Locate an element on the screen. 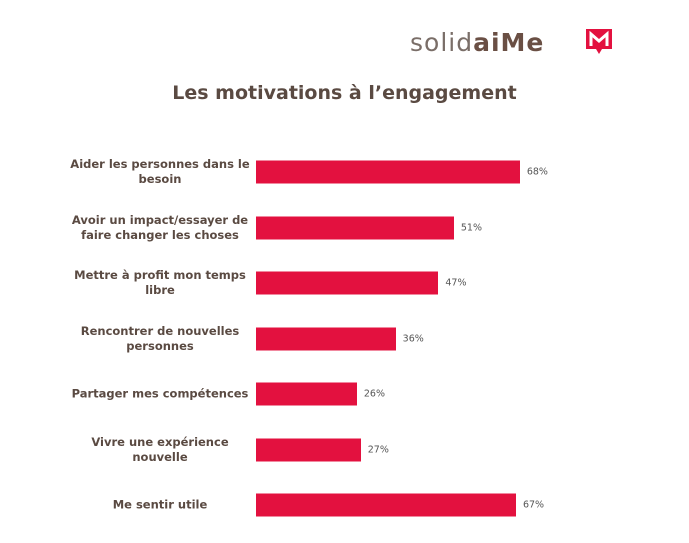  value-label: 26% is located at coordinates (374, 394).